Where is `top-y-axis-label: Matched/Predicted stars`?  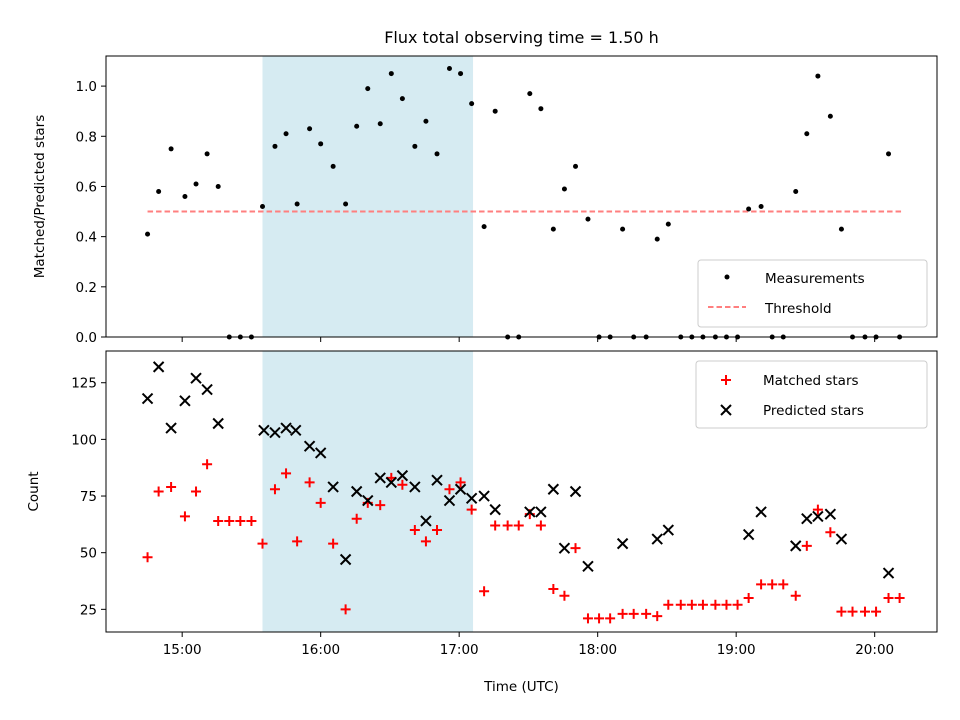
top-y-axis-label: Matched/Predicted stars is located at coordinates (40, 196).